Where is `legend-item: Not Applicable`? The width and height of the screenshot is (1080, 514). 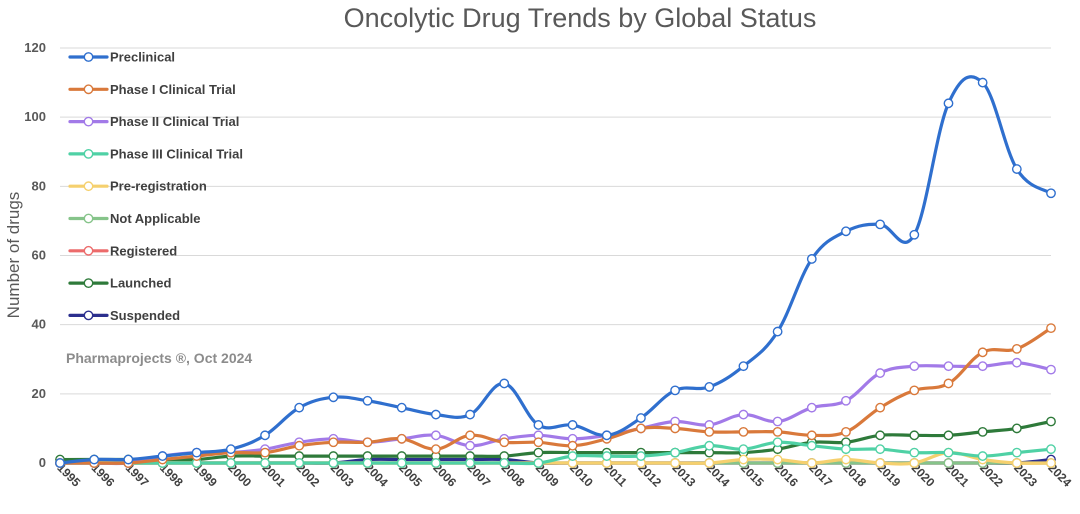 legend-item: Not Applicable is located at coordinates (134, 218).